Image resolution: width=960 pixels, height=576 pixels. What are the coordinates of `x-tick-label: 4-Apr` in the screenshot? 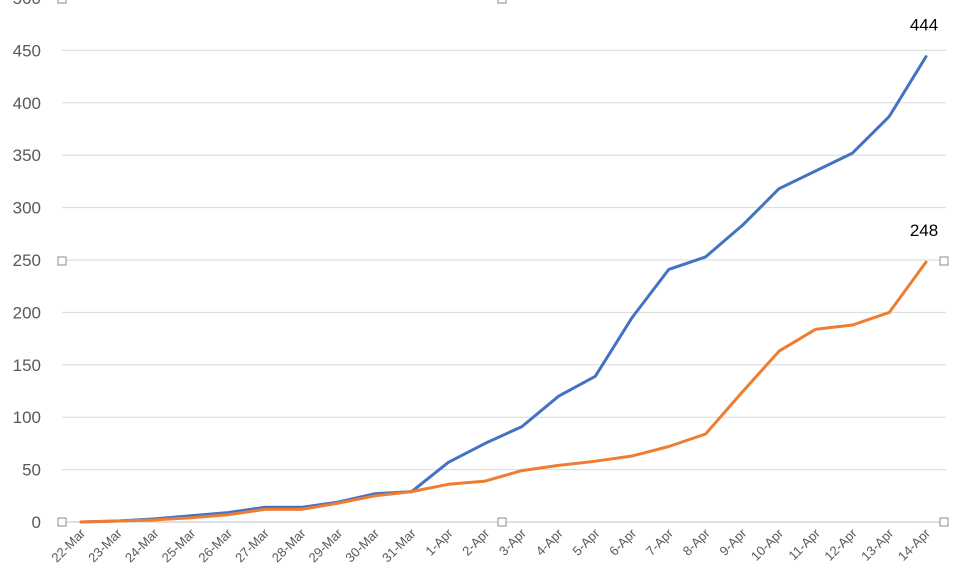 It's located at (550, 542).